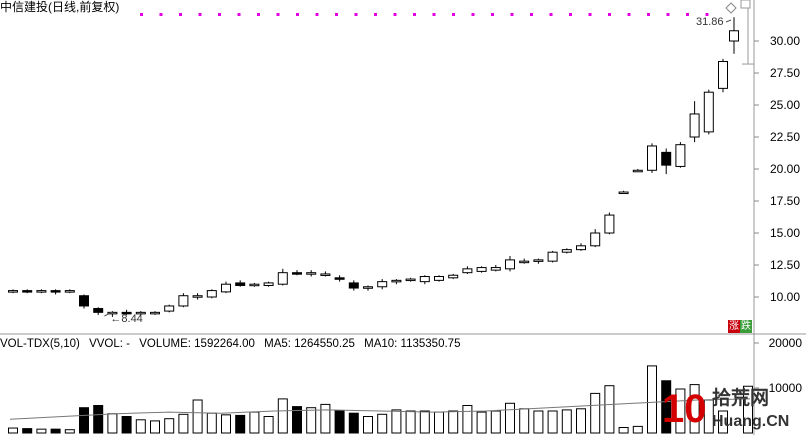  I want to click on fall-button: 跌, so click(746, 326).